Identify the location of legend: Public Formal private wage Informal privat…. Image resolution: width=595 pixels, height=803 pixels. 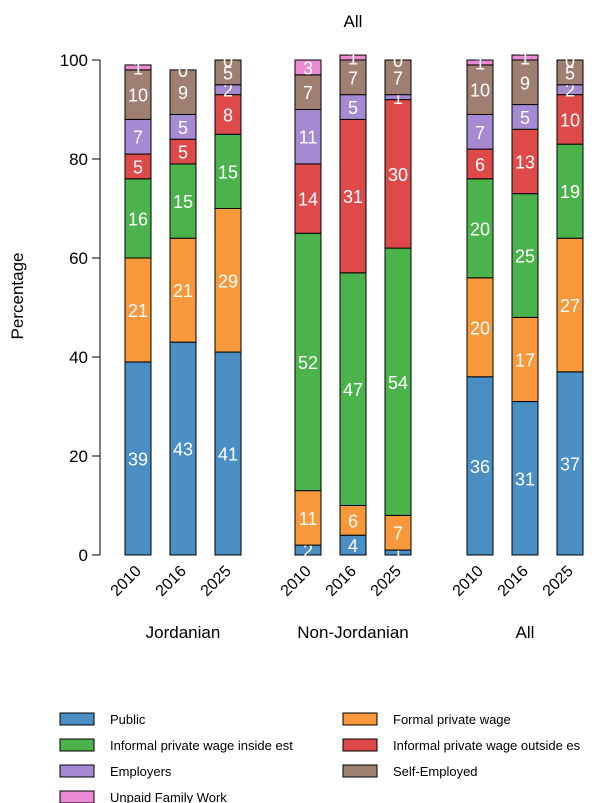
(320, 757).